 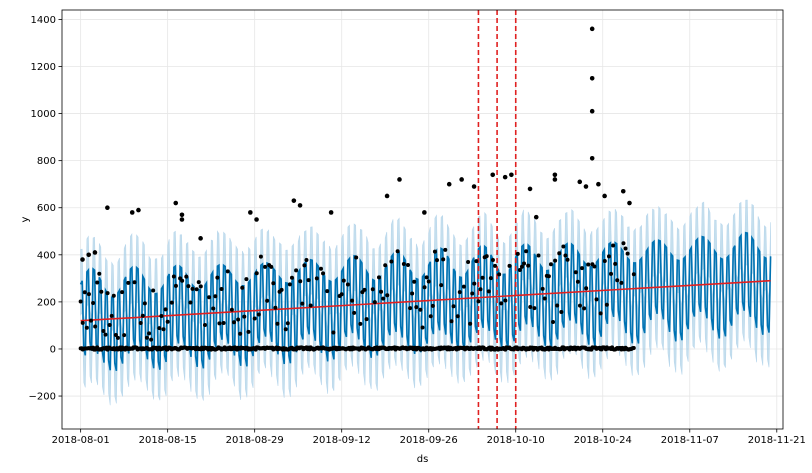 What do you see at coordinates (603, 440) in the screenshot?
I see `x-tick-label: 2018-10-24` at bounding box center [603, 440].